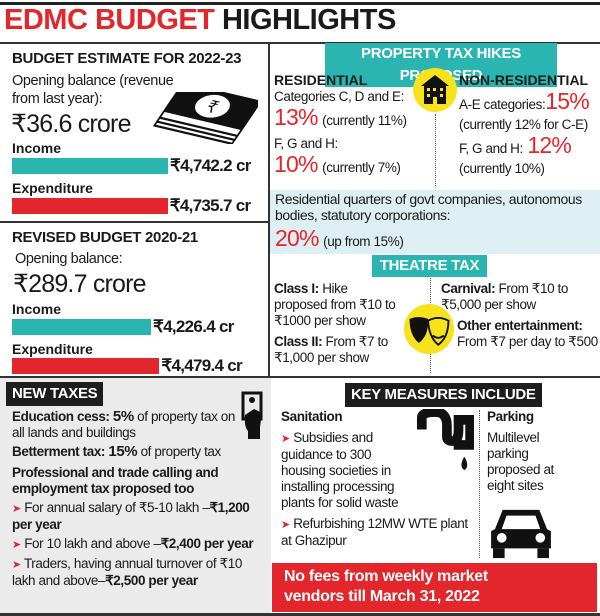  Describe the element at coordinates (443, 395) in the screenshot. I see `key-measures-banner: KEY MEASURES INCLUDE` at that location.